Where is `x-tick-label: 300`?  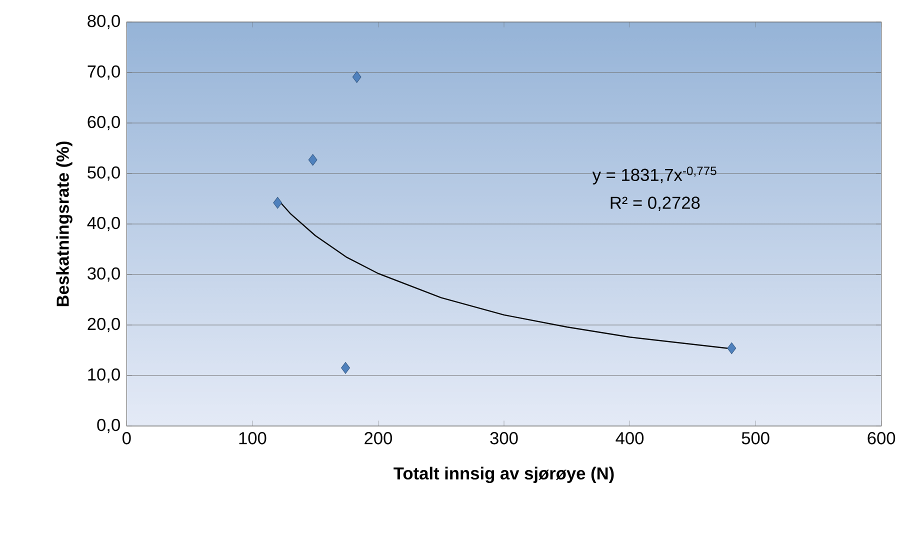 x-tick-label: 300 is located at coordinates (504, 438).